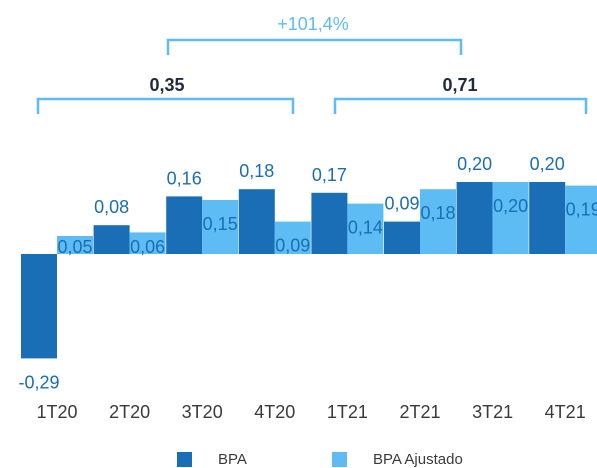 The height and width of the screenshot is (468, 597). Describe the element at coordinates (510, 206) in the screenshot. I see `value-label-bpa-ajustado-3T21: 0,20` at that location.